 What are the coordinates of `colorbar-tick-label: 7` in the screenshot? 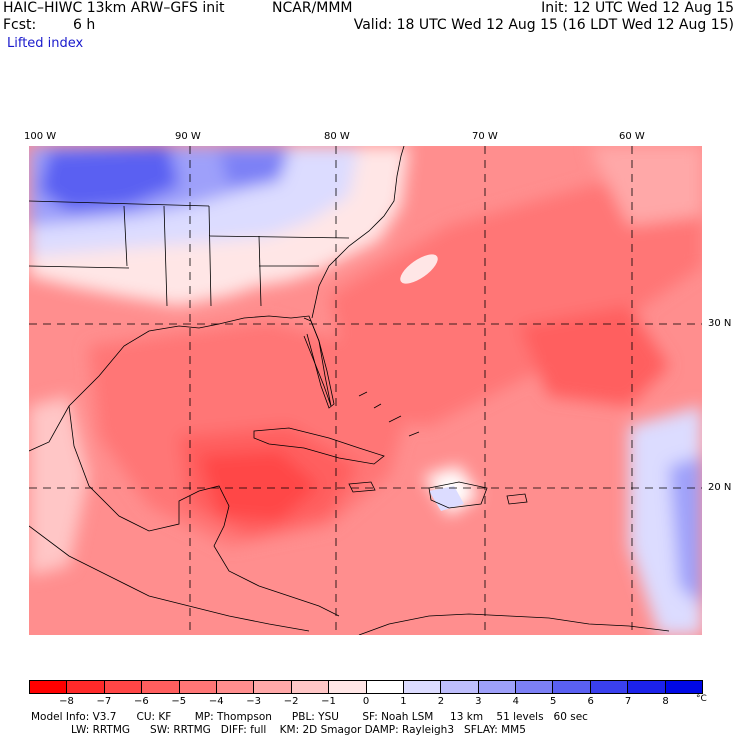 It's located at (628, 701).